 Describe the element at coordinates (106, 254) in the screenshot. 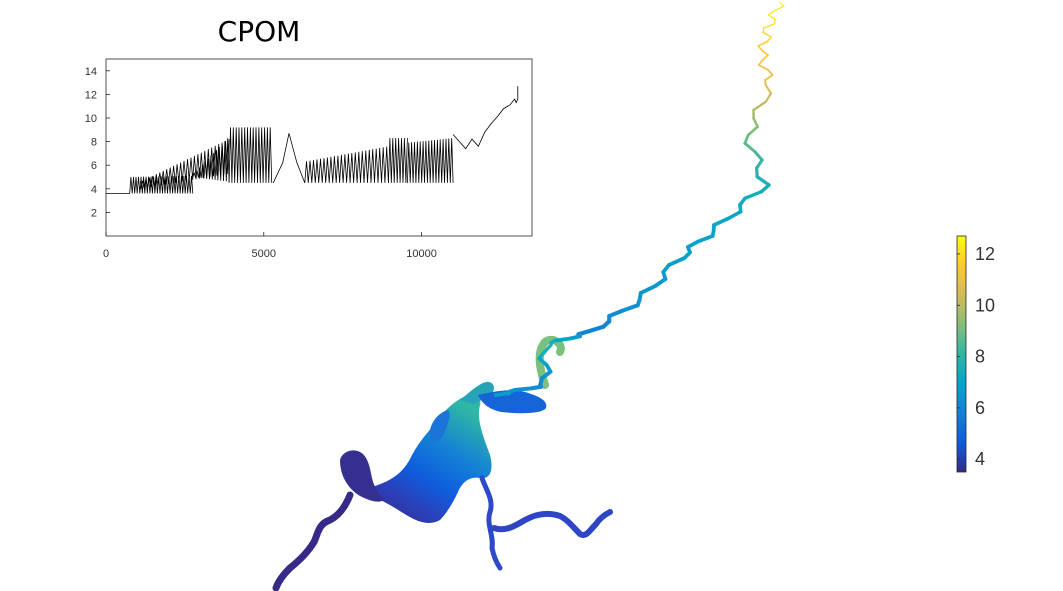

I see `x-tick-label: 0` at that location.